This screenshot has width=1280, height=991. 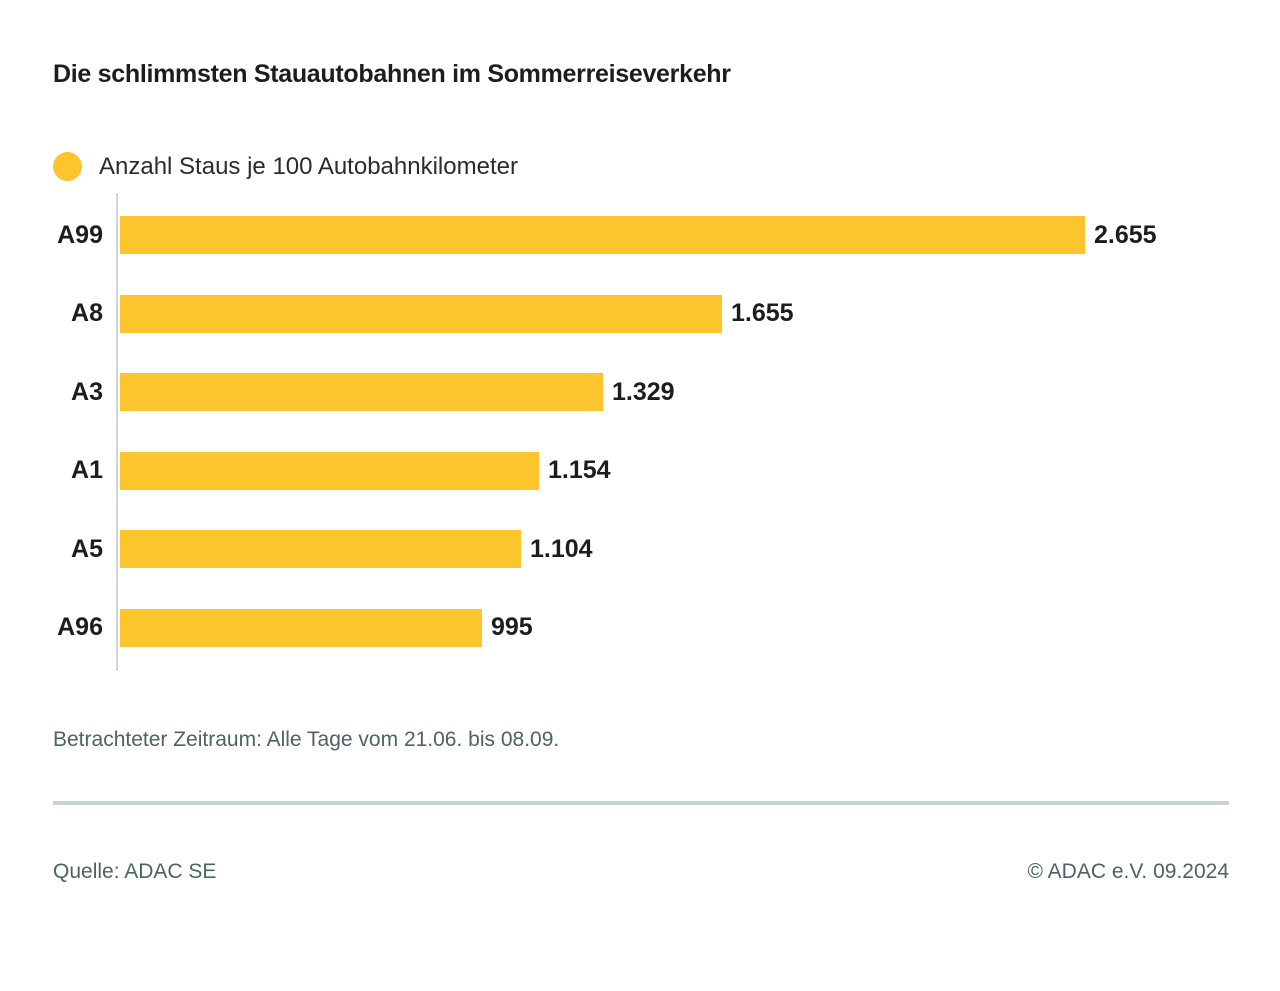 I want to click on divider-line, so click(x=641, y=803).